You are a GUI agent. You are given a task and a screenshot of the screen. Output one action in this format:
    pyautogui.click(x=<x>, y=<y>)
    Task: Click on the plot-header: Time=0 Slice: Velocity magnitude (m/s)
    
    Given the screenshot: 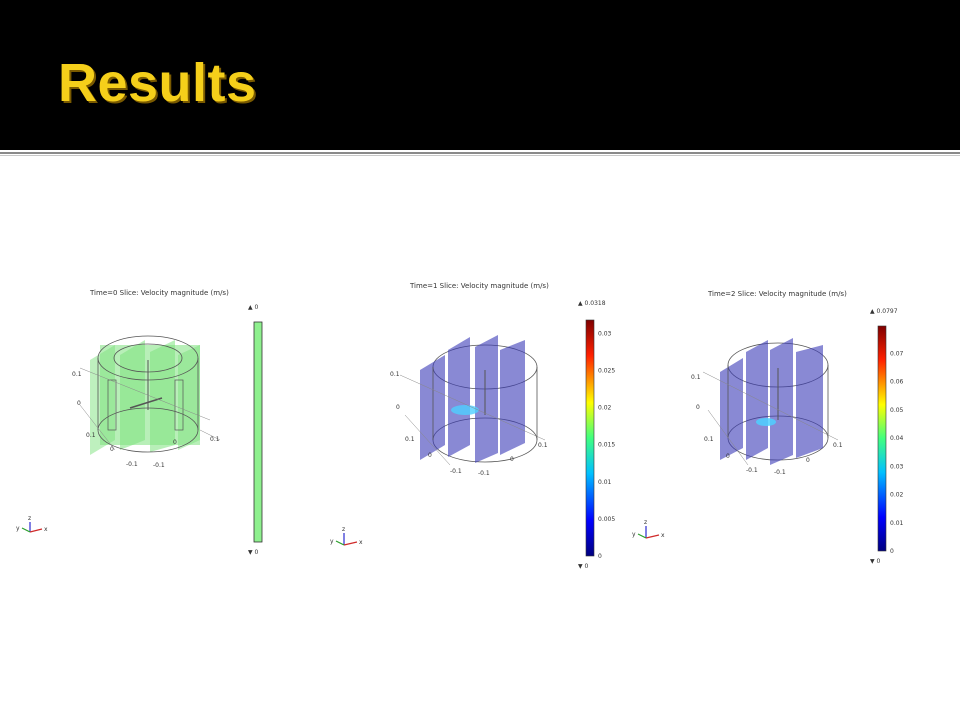 What is the action you would take?
    pyautogui.click(x=159, y=293)
    